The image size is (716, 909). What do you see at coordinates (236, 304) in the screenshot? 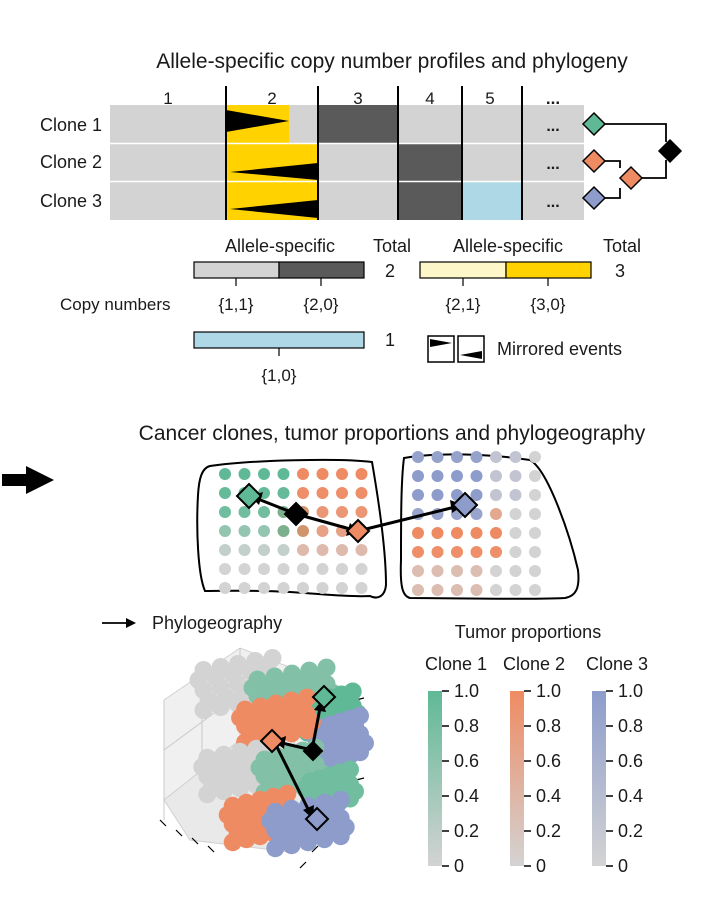
I see `legend-cn-11: {1,1}` at bounding box center [236, 304].